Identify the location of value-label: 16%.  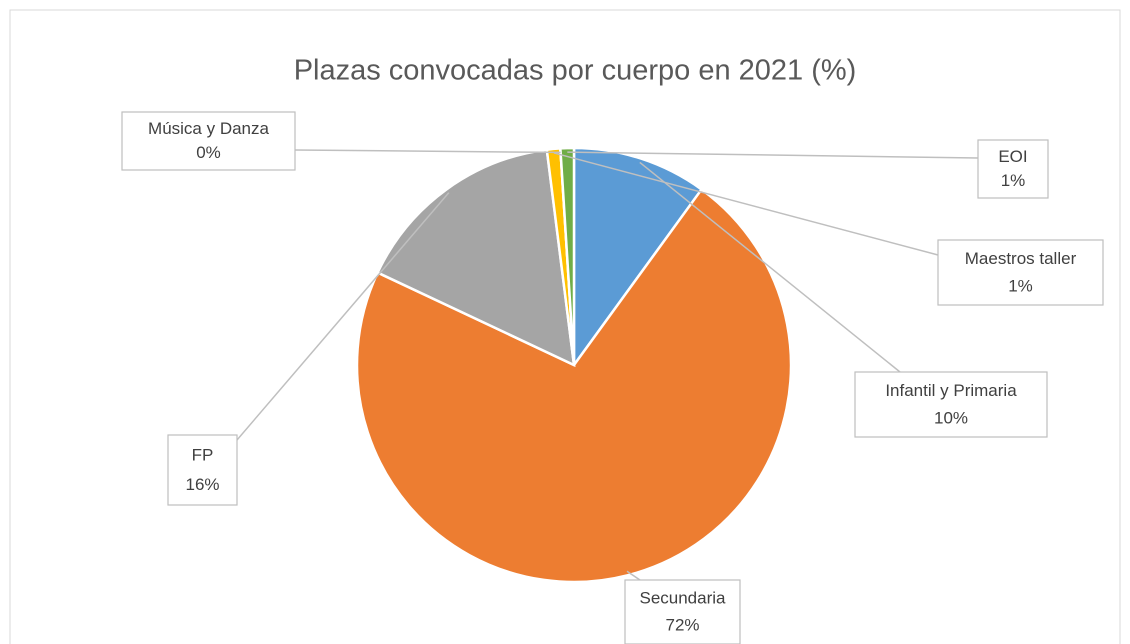
(202, 484).